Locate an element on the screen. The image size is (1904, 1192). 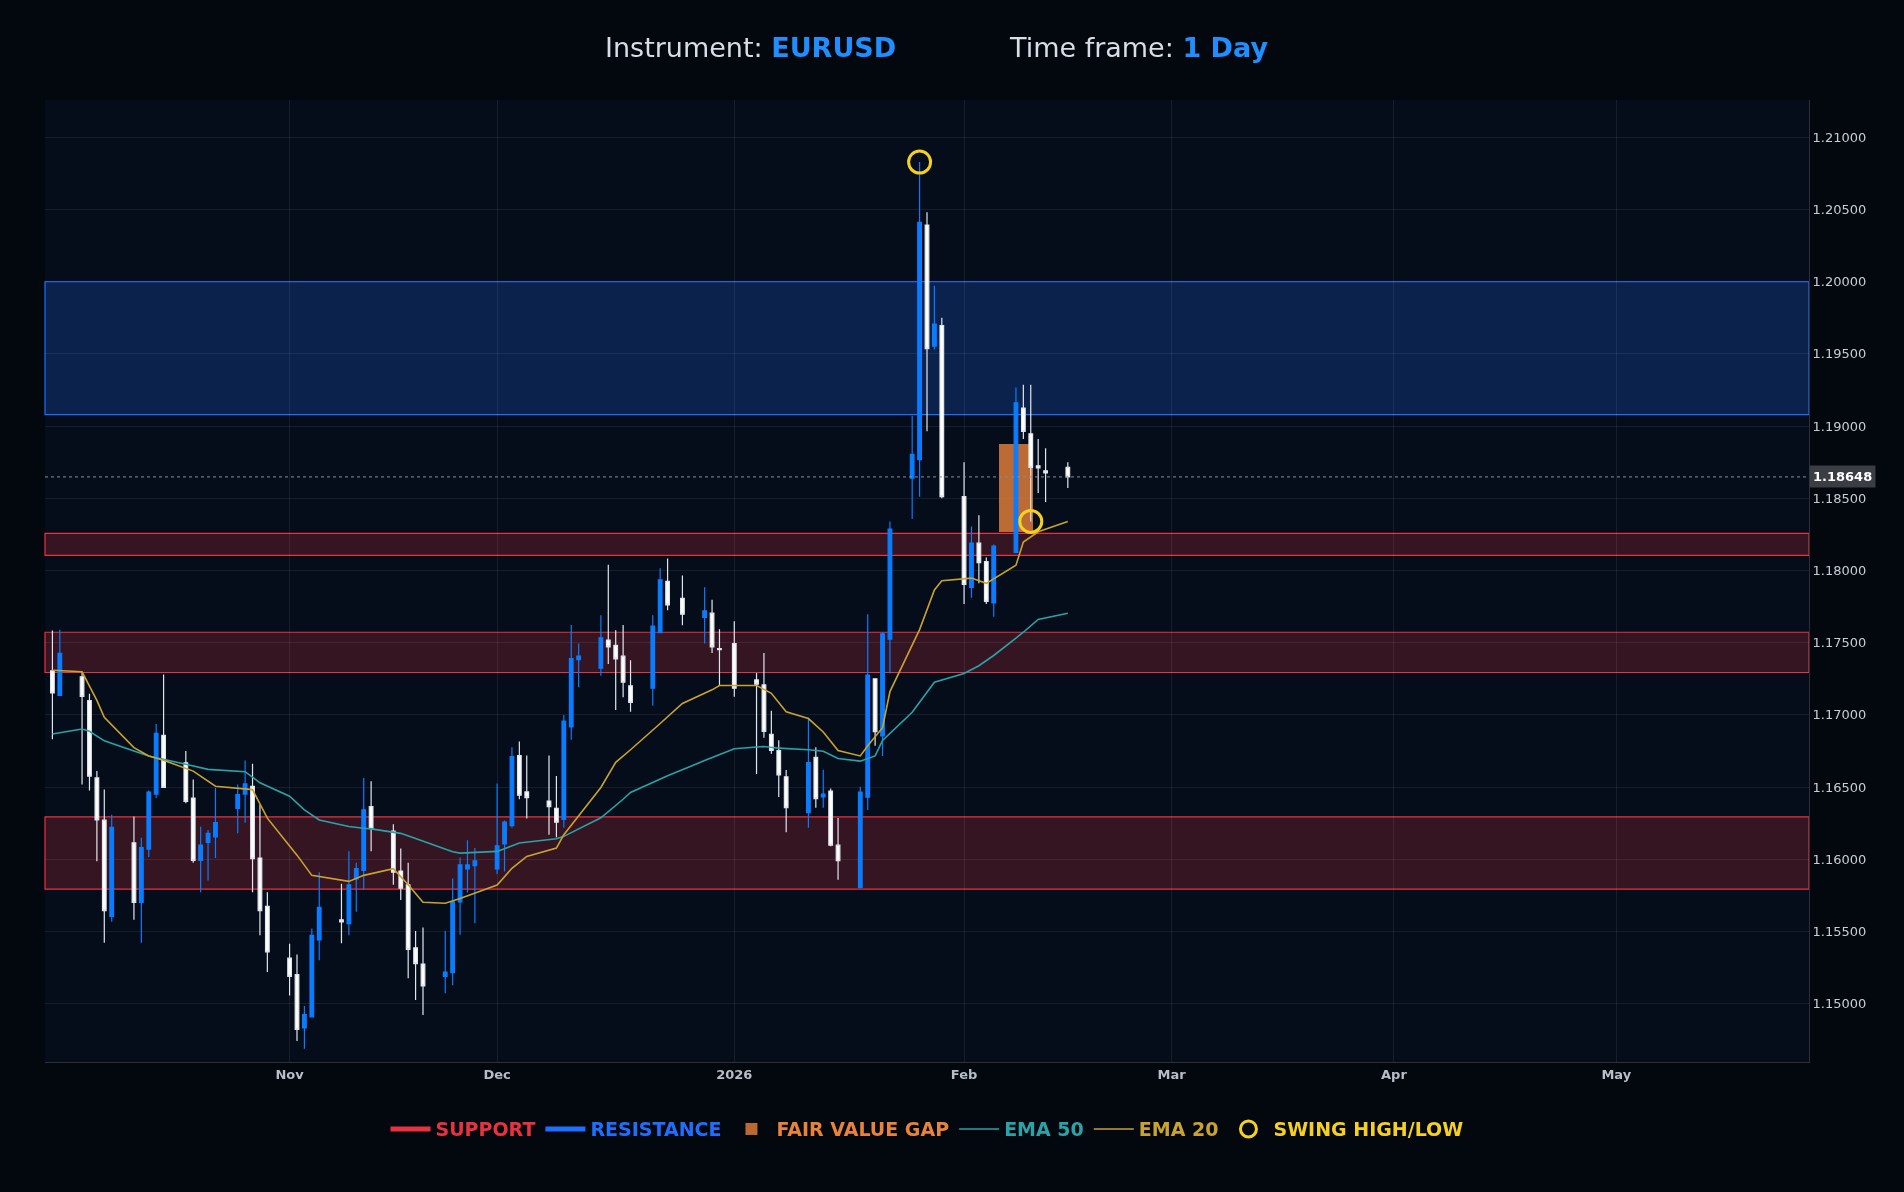
chart-subtitle: Time frame: 1 Day is located at coordinates (1139, 47).